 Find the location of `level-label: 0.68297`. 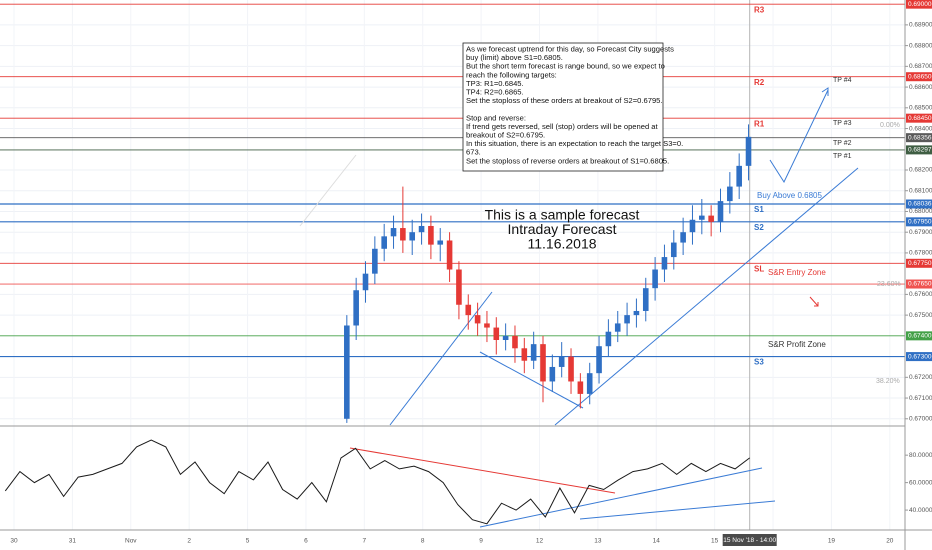

level-label: 0.68297 is located at coordinates (920, 150).